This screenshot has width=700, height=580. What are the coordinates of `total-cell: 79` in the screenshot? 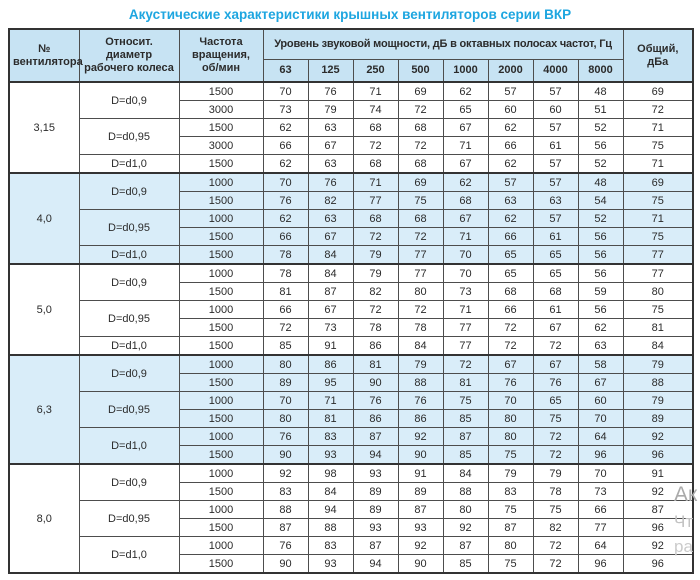 It's located at (658, 364).